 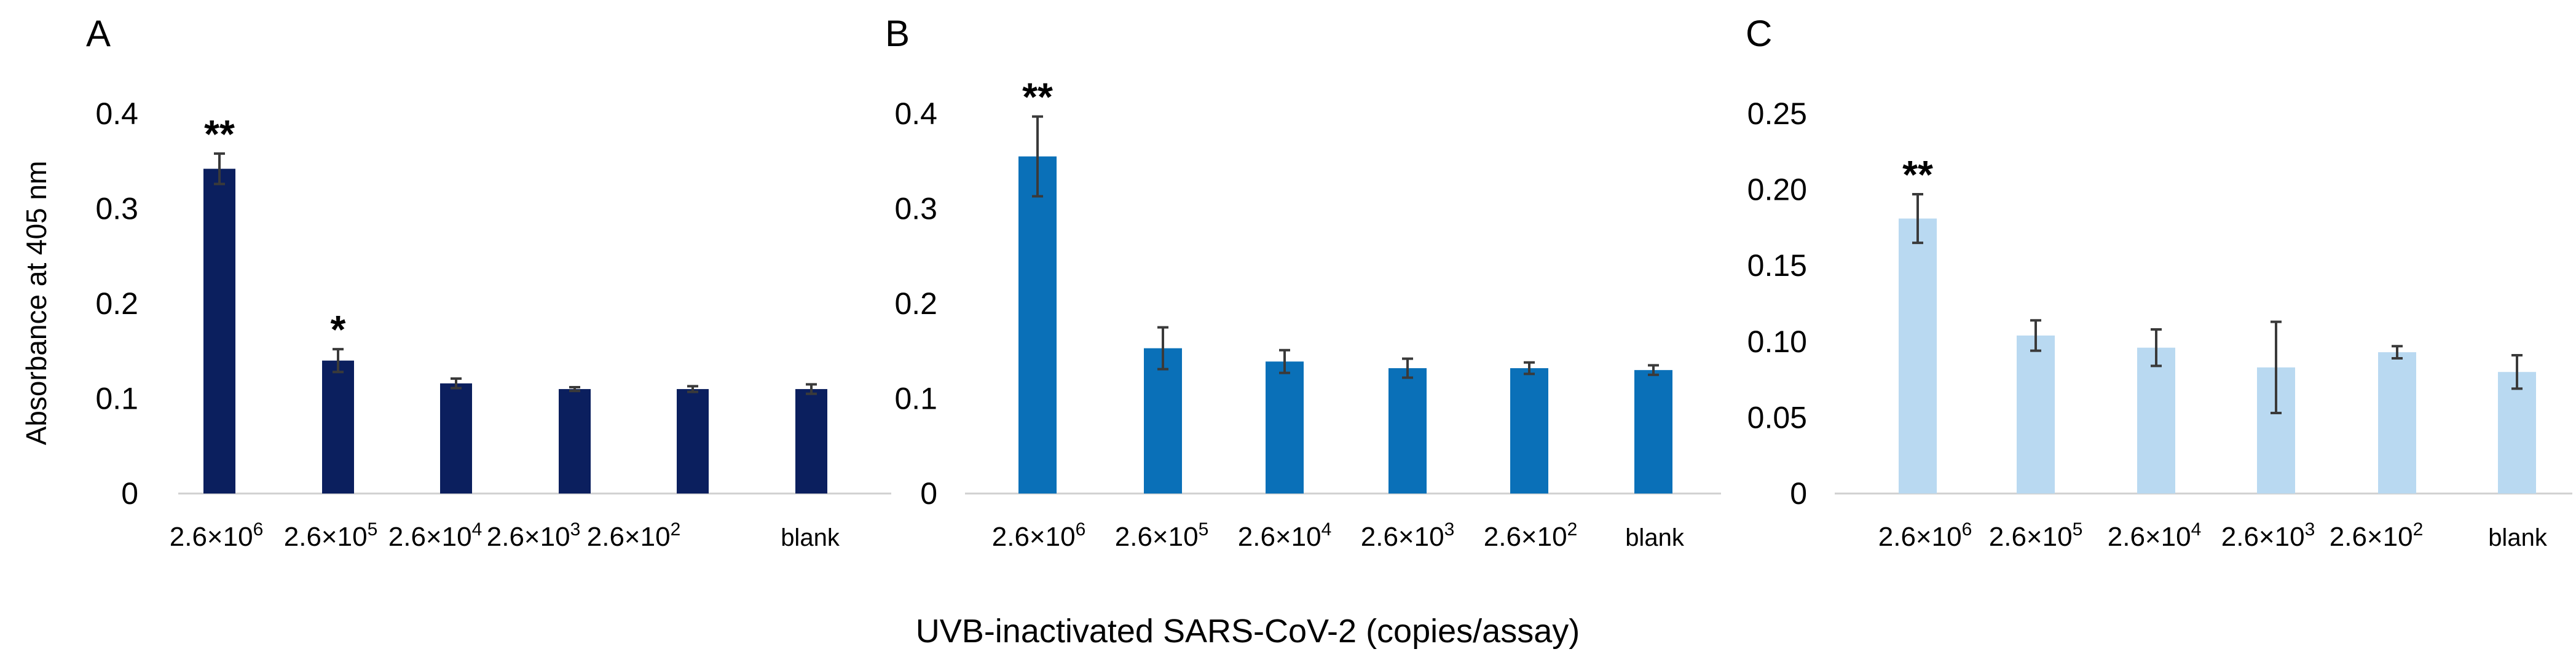 What do you see at coordinates (1777, 190) in the screenshot?
I see `y-tick-label: 0.20` at bounding box center [1777, 190].